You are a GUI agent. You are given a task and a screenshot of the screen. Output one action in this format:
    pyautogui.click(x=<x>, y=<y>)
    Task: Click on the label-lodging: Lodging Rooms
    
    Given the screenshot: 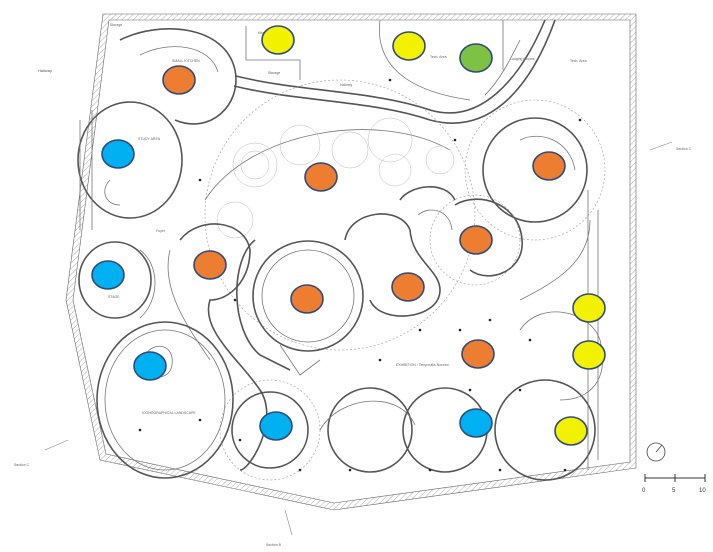 What is the action you would take?
    pyautogui.click(x=522, y=59)
    